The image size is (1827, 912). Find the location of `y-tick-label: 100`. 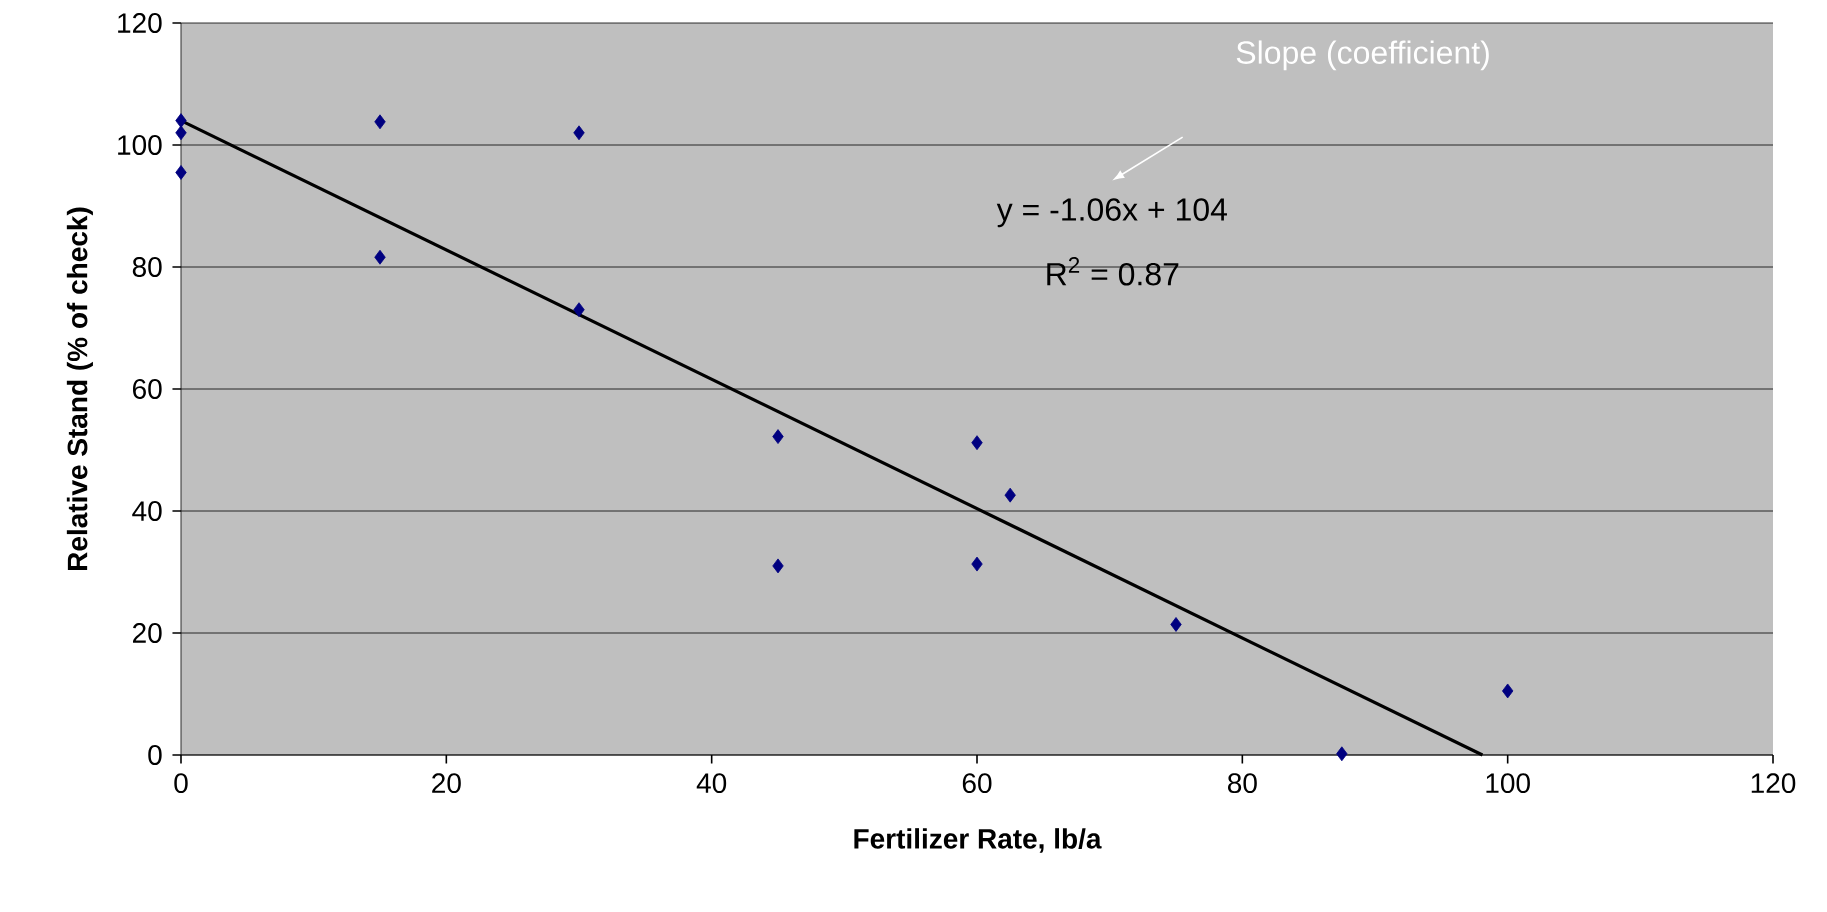

y-tick-label: 100 is located at coordinates (140, 145).